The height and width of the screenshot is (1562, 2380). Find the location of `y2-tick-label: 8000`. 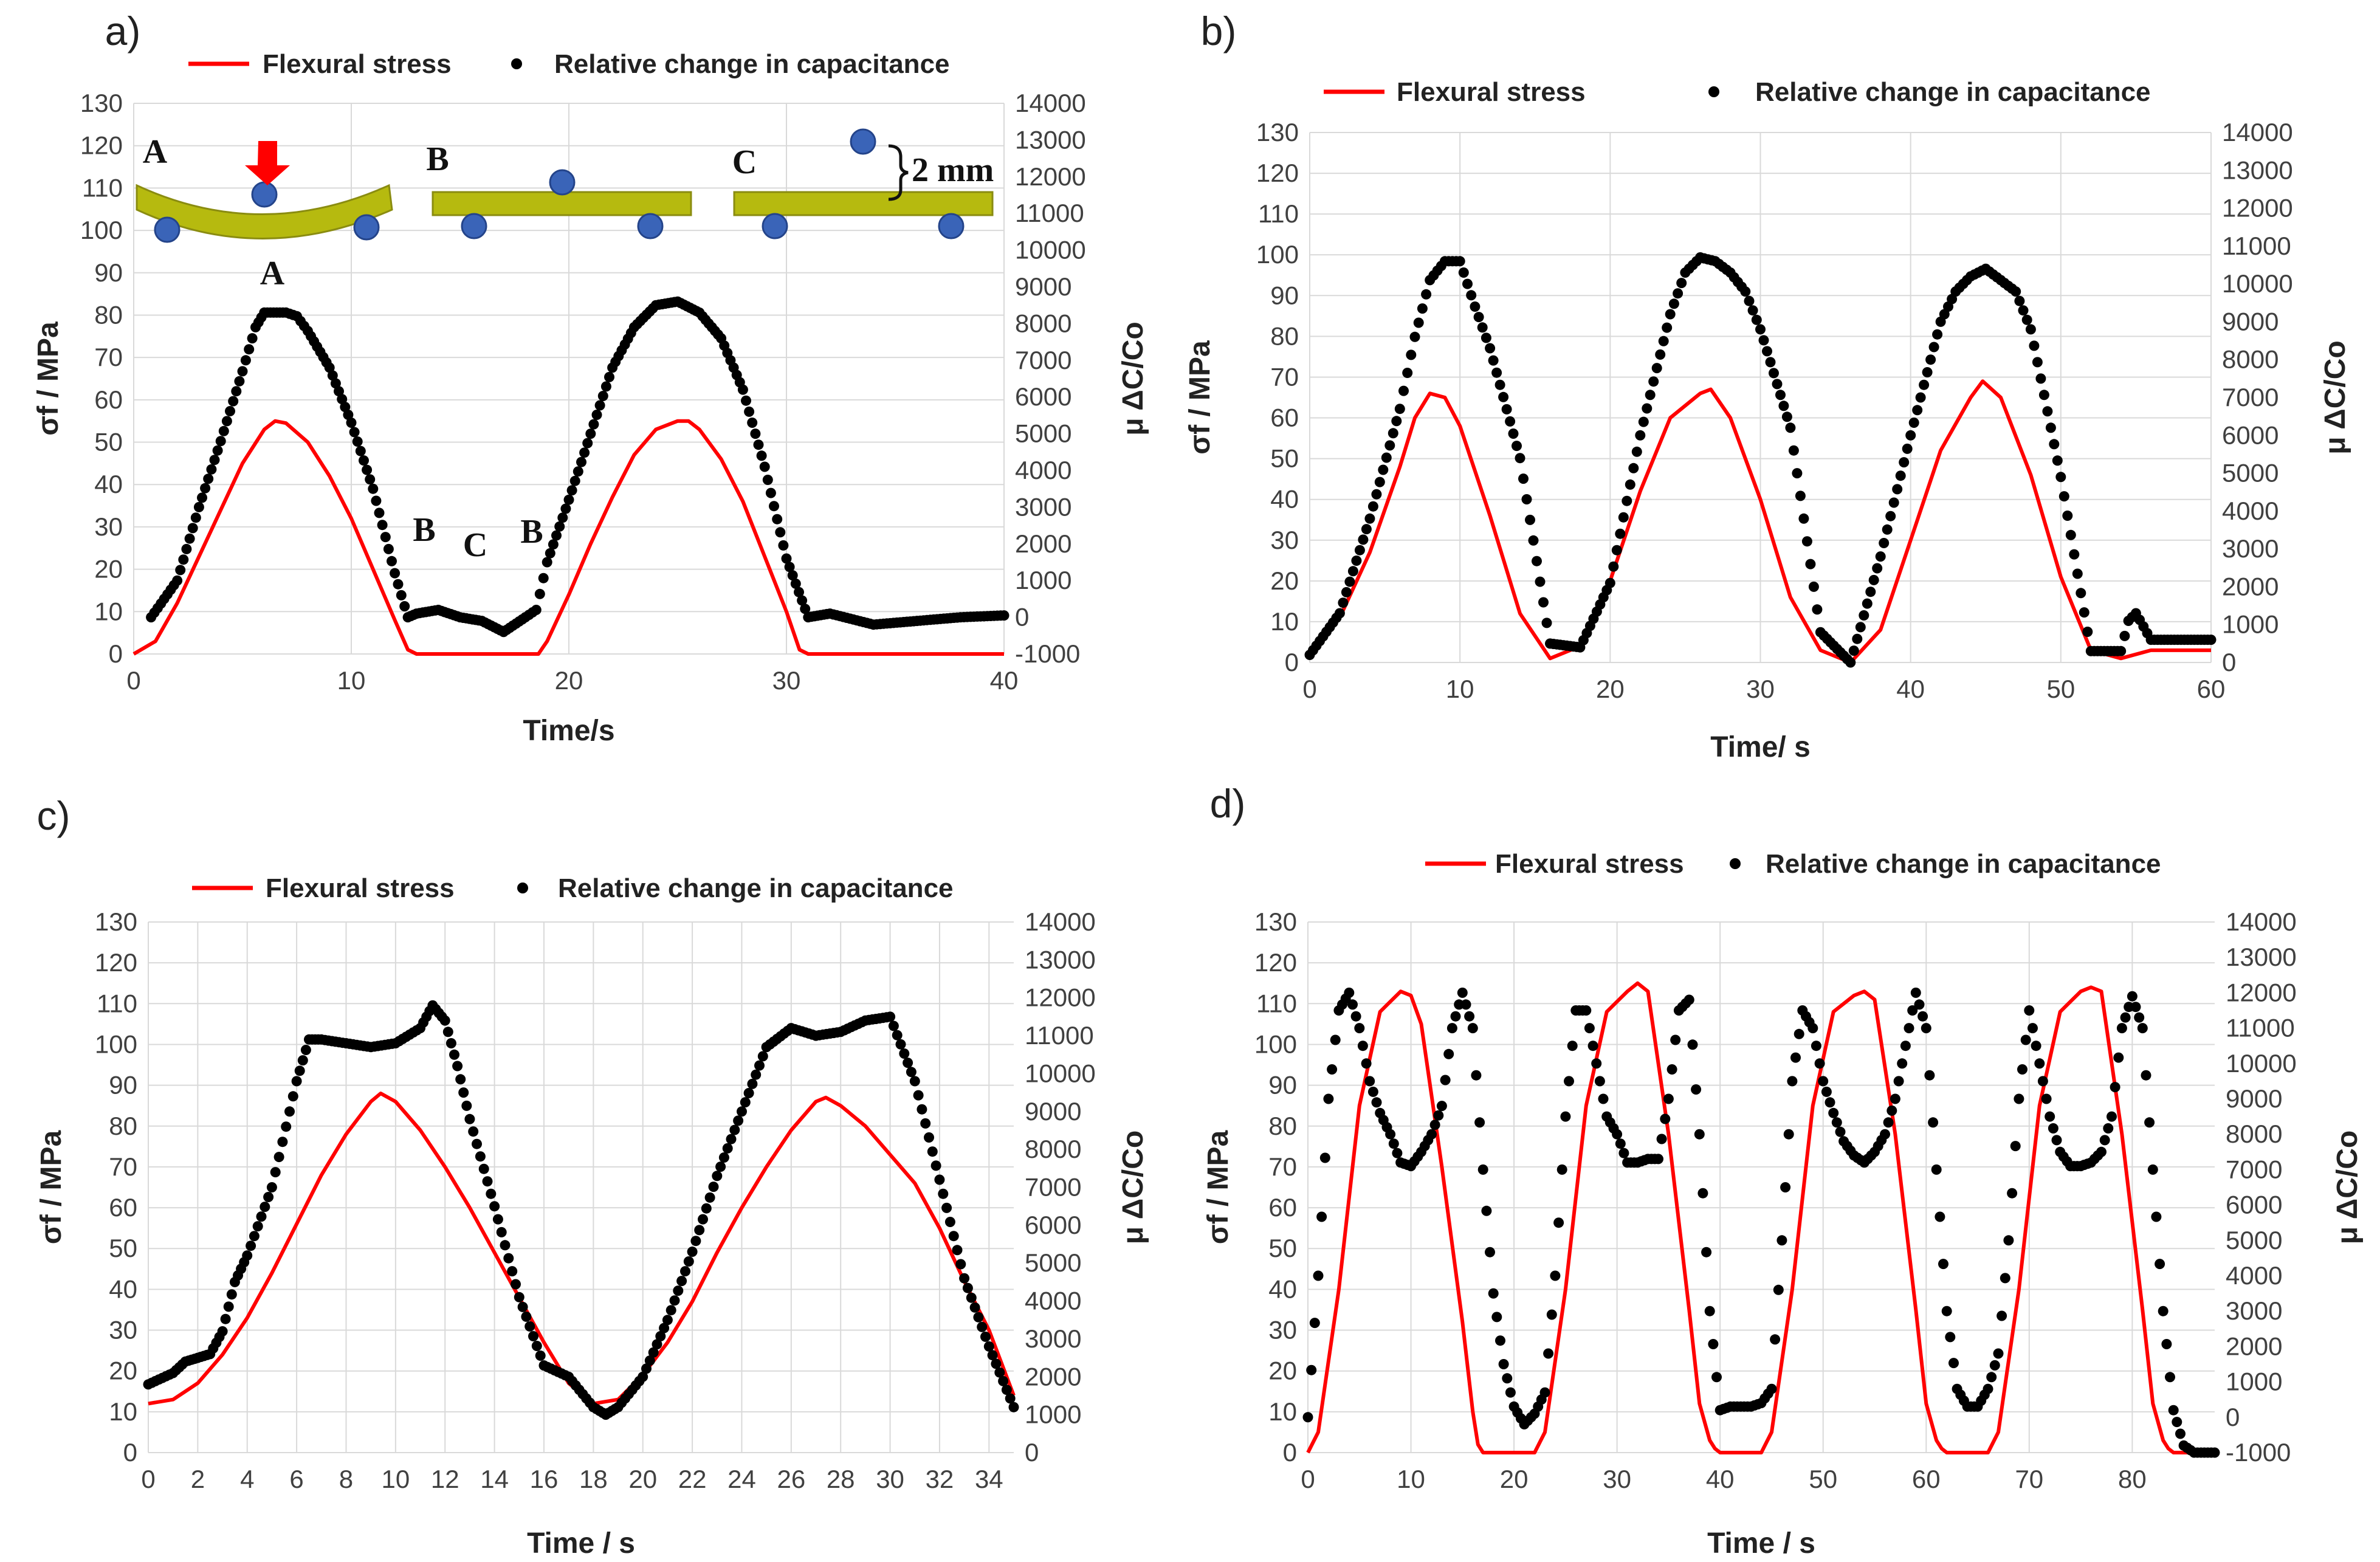

y2-tick-label: 8000 is located at coordinates (2250, 359).